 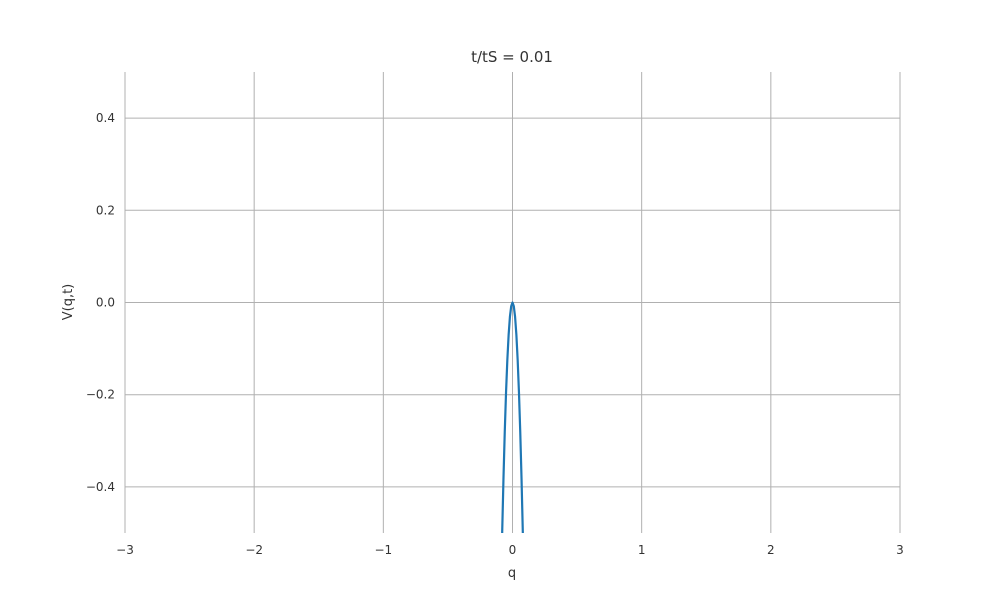 I want to click on series-line, so click(x=512, y=417).